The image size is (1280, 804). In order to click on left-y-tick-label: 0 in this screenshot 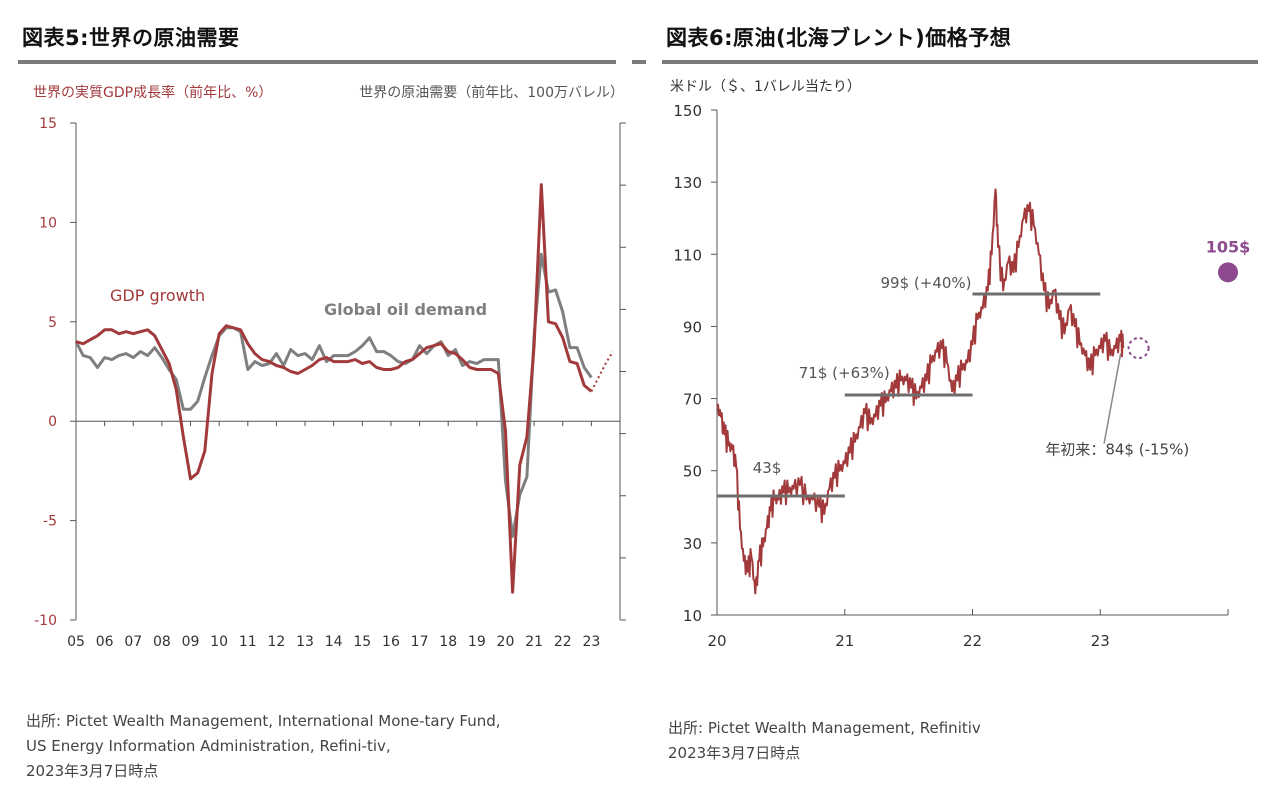, I will do `click(52, 422)`.